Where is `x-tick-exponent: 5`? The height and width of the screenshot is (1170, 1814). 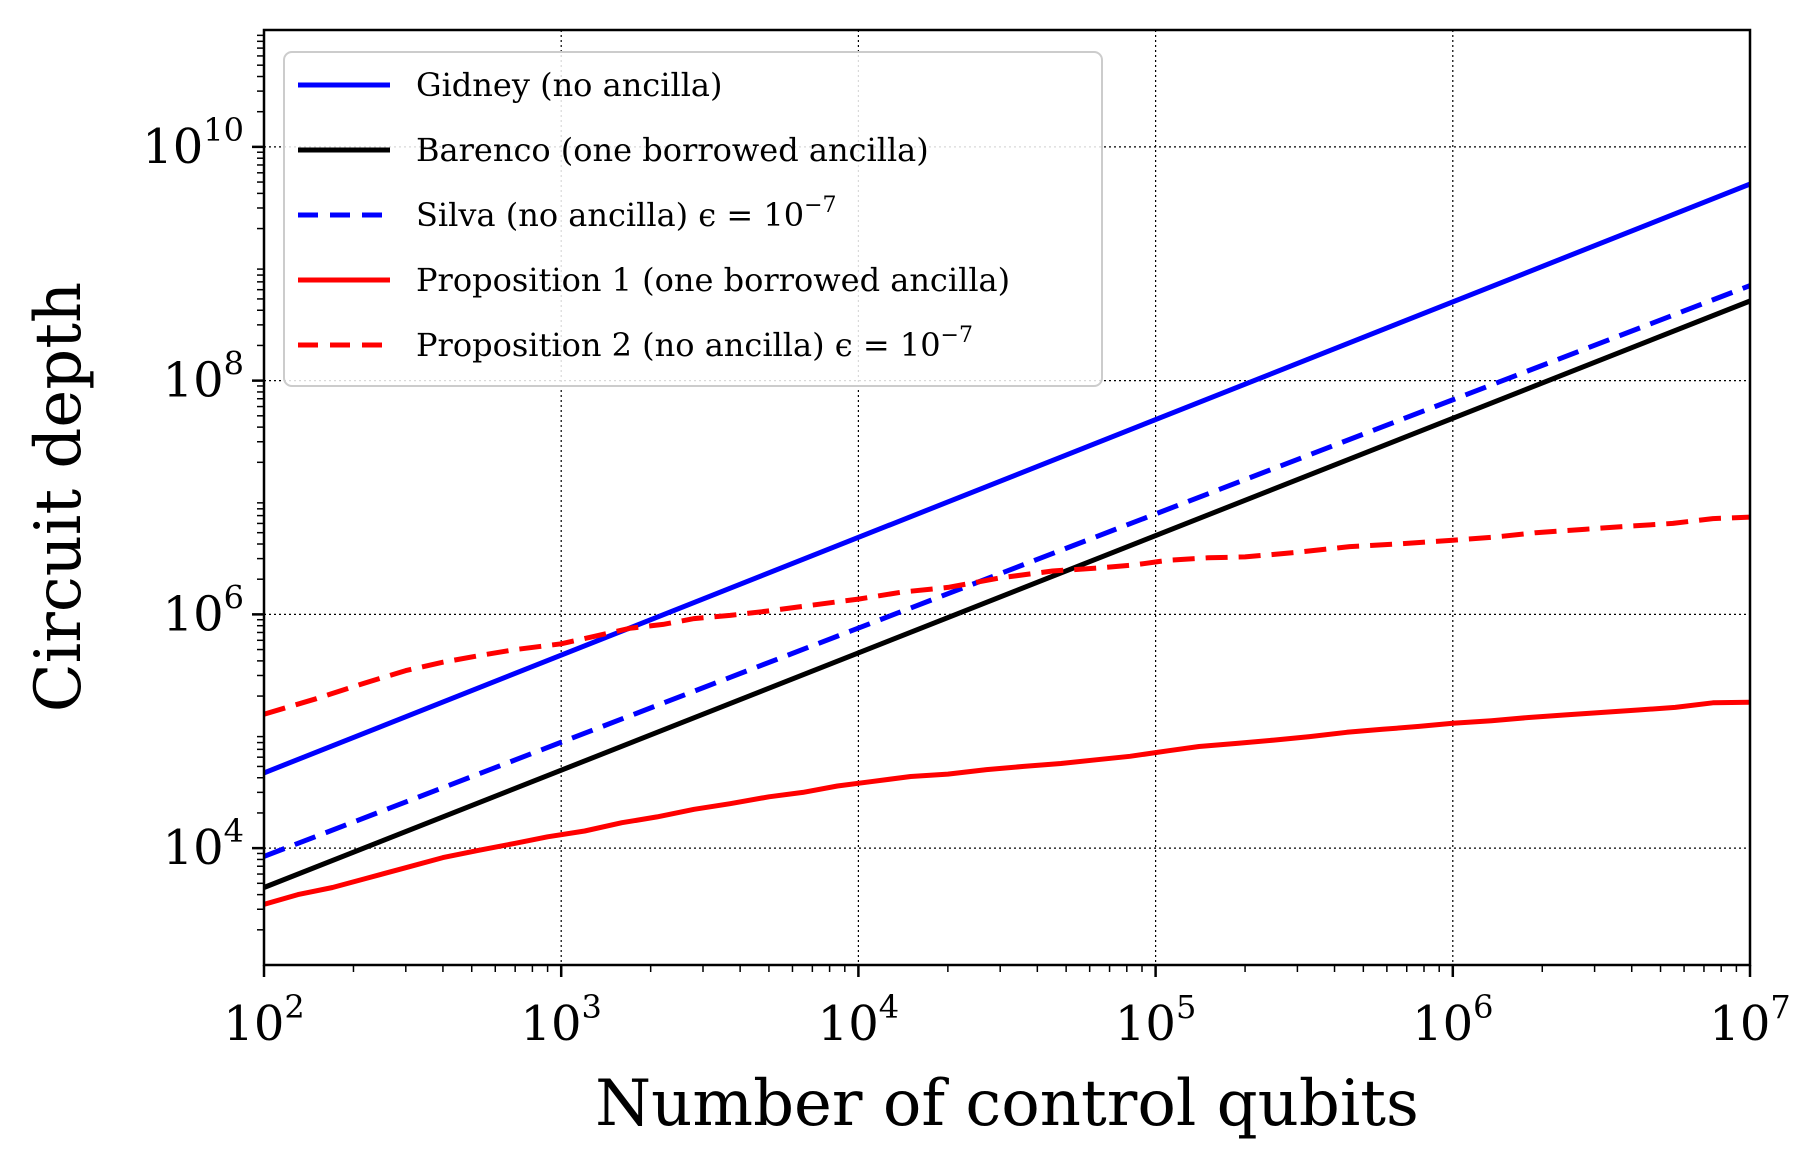
x-tick-exponent: 5 is located at coordinates (1186, 1007).